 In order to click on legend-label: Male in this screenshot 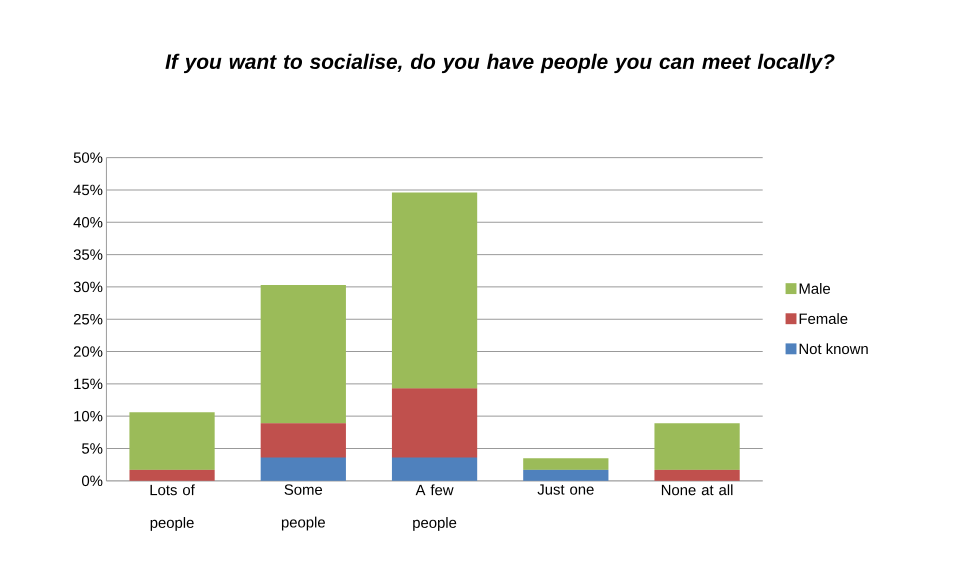, I will do `click(815, 288)`.